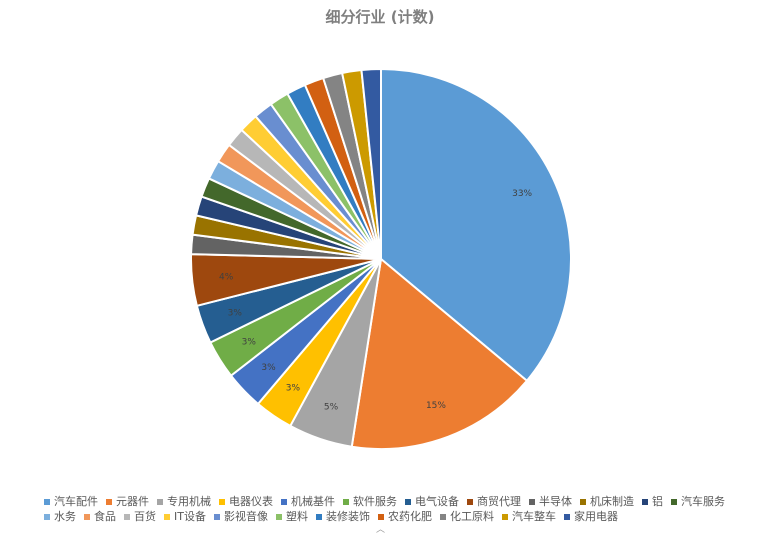  I want to click on legend-item: 影视音像, so click(240, 516).